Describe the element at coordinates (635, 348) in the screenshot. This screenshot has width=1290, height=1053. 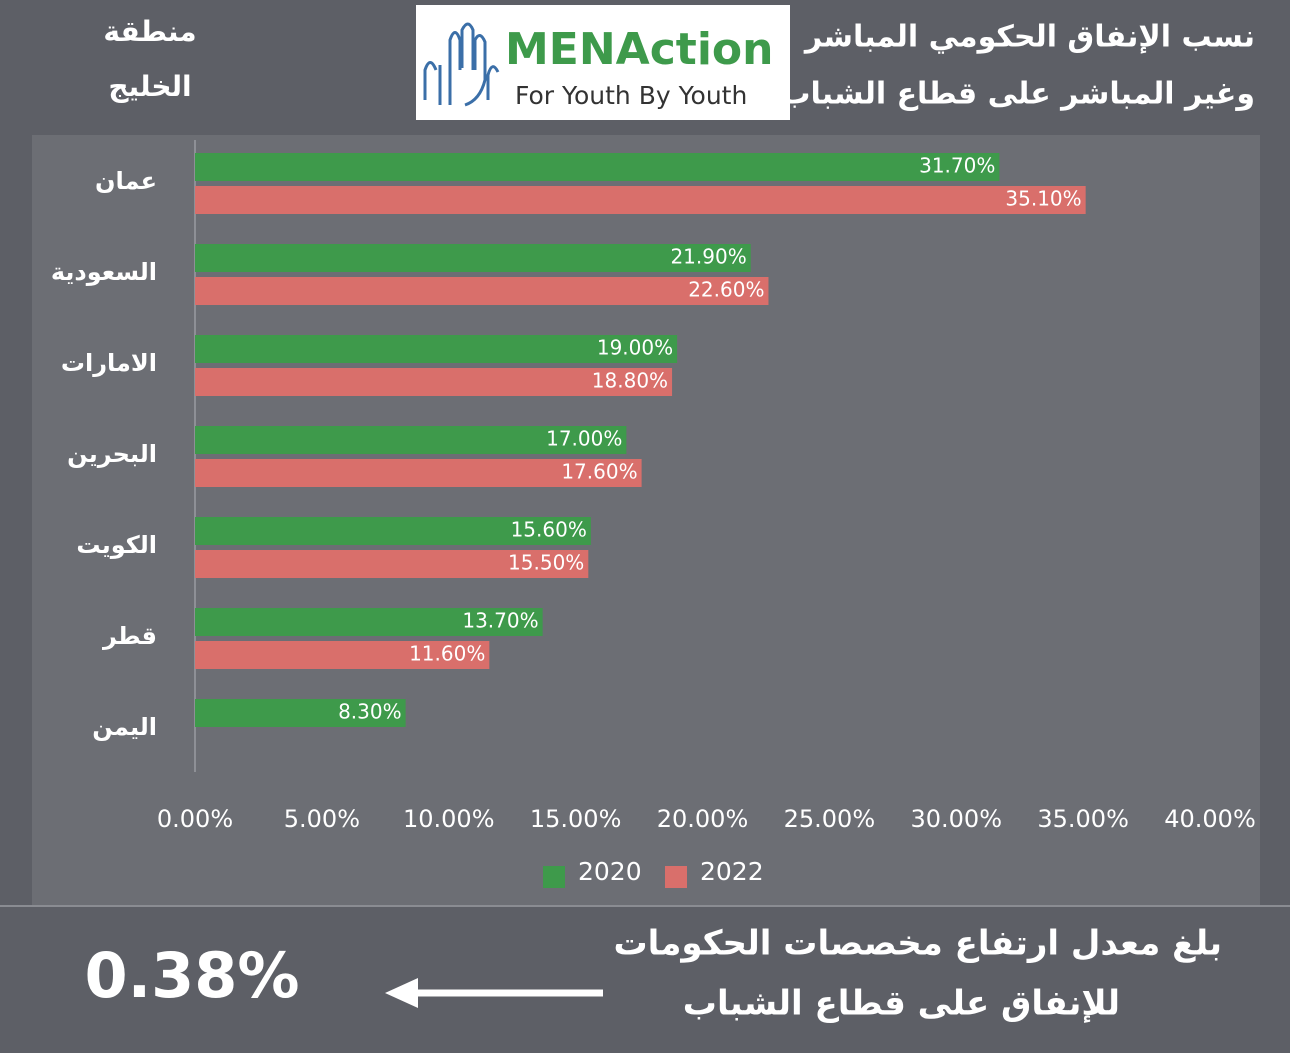
I see `data-label: 19.00%` at that location.